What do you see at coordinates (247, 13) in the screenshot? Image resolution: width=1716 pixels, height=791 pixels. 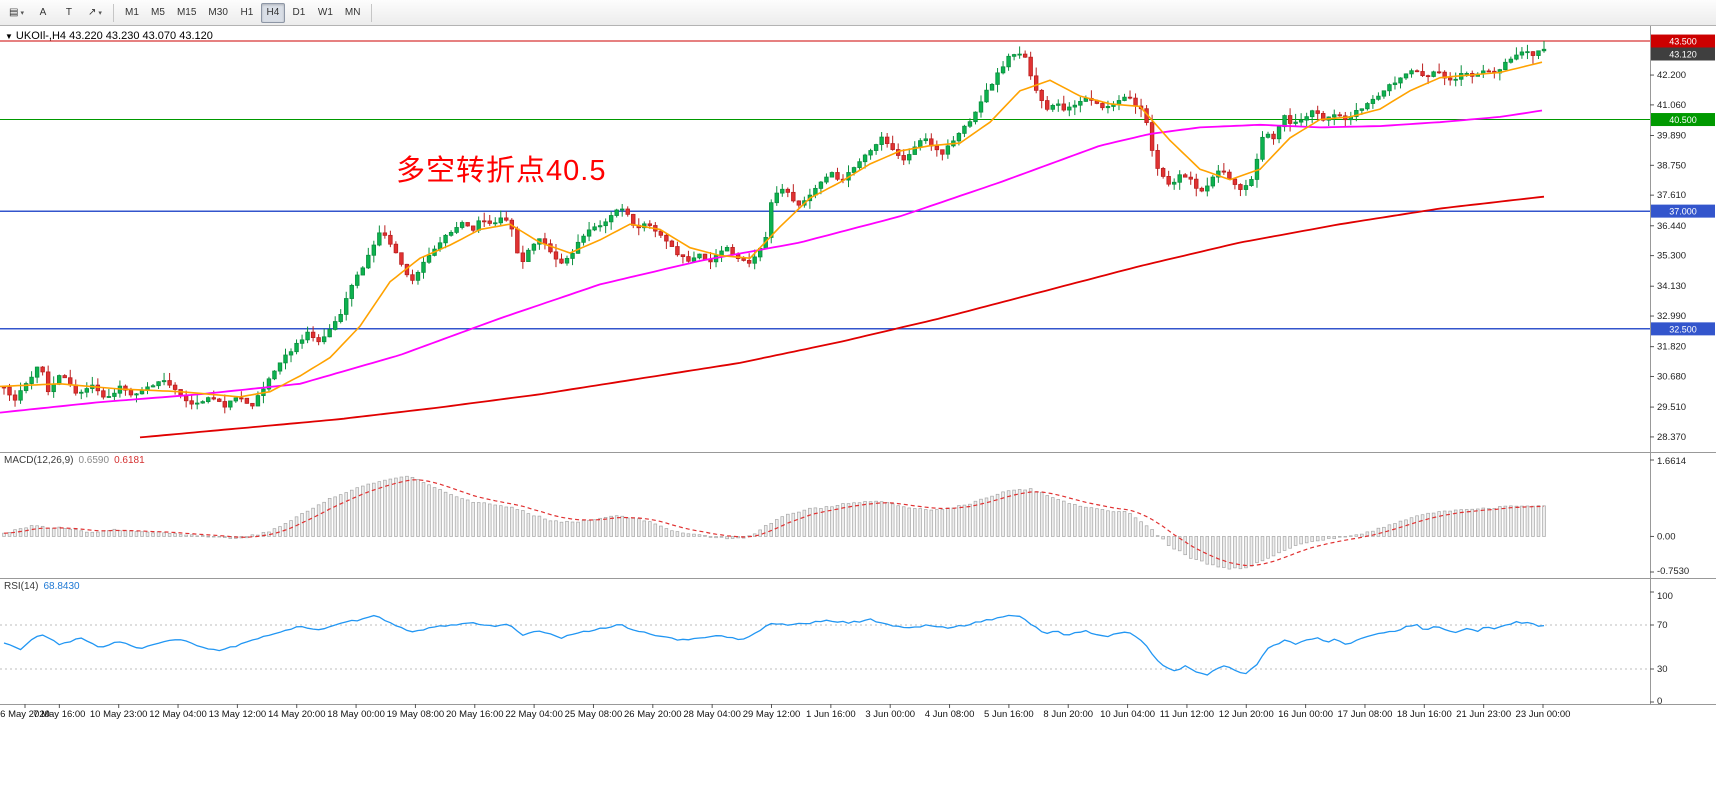 I see `timeframe-h1: H1` at bounding box center [247, 13].